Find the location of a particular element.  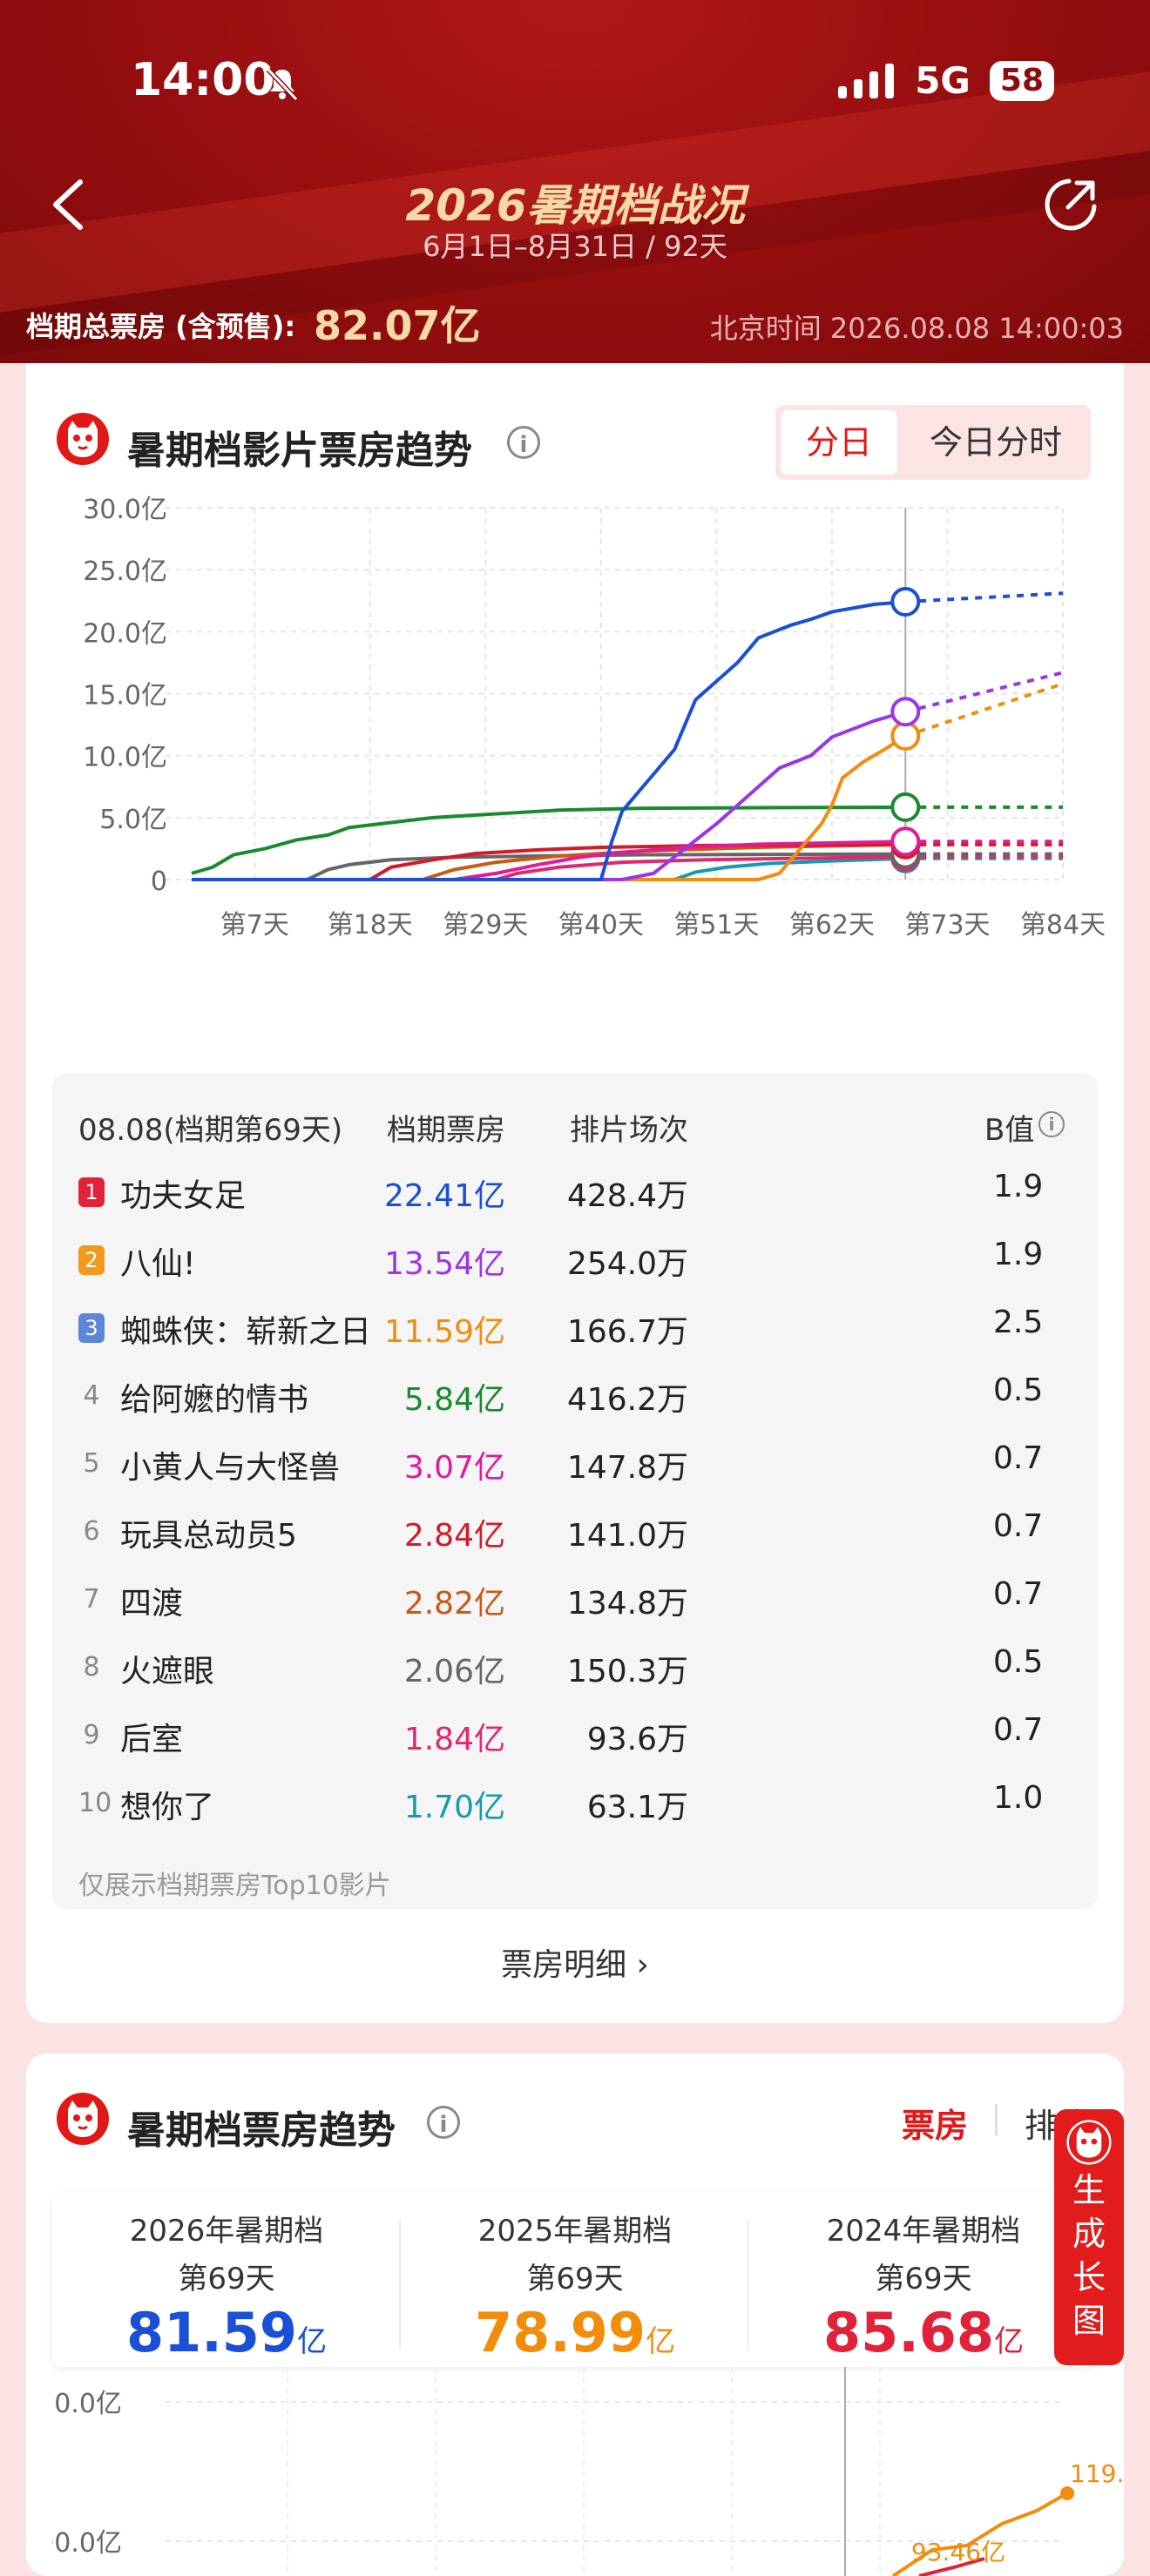

col-b-header: B值 is located at coordinates (1009, 1130).